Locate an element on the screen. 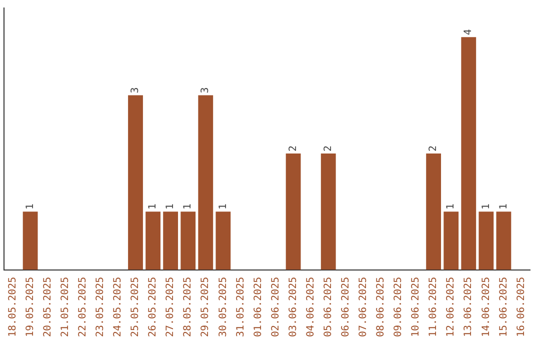  x-tick-label: 16.06.2025 is located at coordinates (521, 307).